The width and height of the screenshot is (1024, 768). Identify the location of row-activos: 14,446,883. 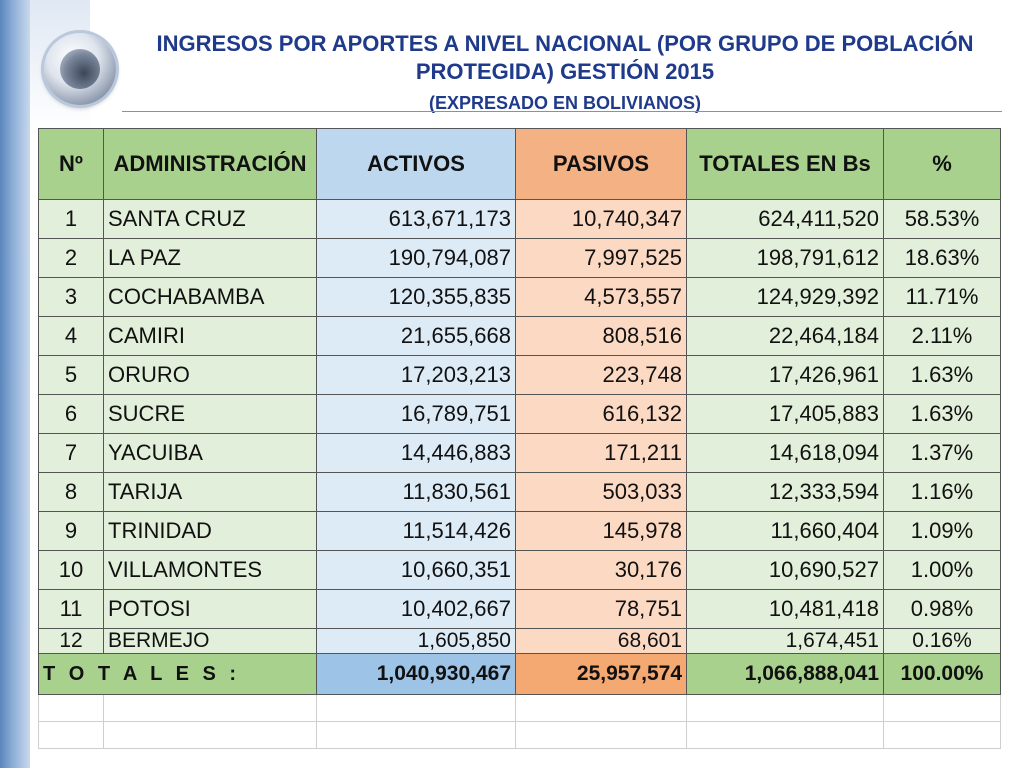
(416, 453).